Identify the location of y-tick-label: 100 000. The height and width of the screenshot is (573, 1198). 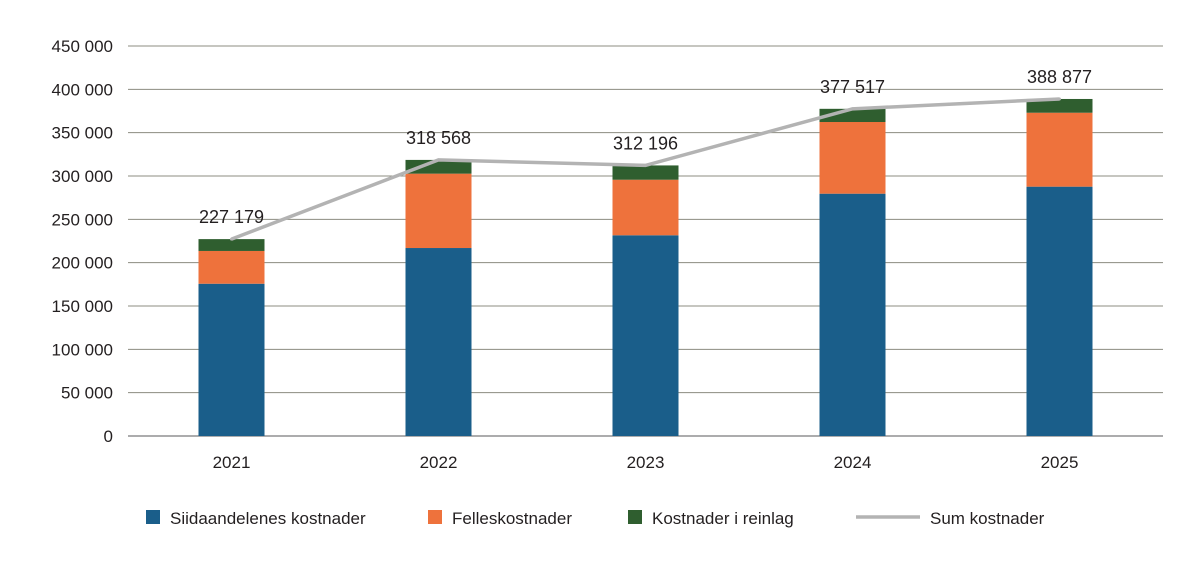
(82, 349).